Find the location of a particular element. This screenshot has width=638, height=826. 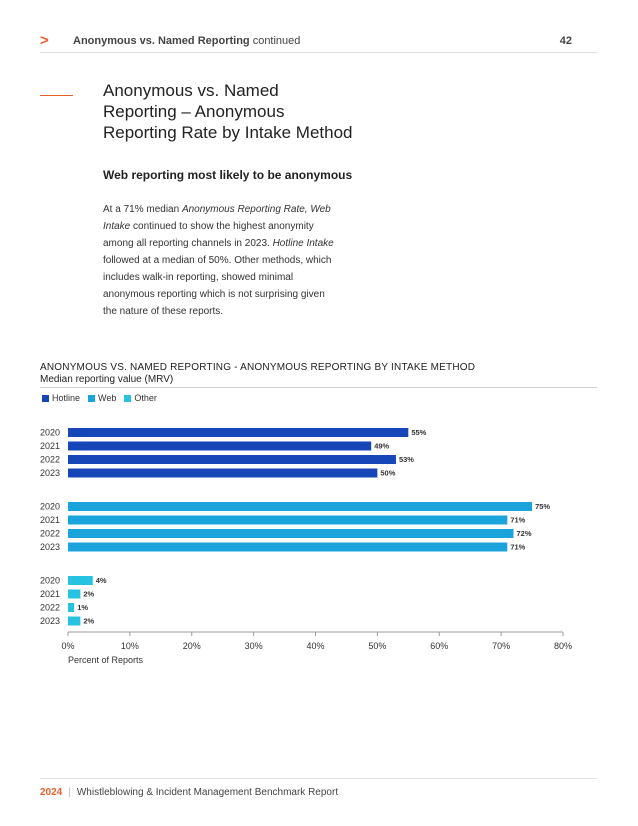

x-tick-label: 40% is located at coordinates (315, 646).